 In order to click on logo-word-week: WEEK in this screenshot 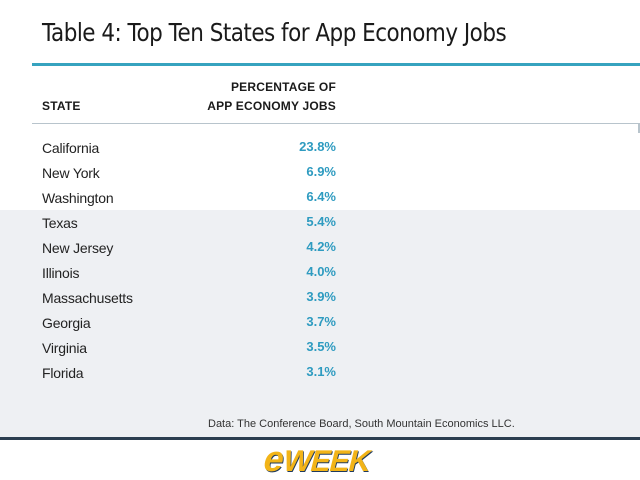, I will do `click(326, 461)`.